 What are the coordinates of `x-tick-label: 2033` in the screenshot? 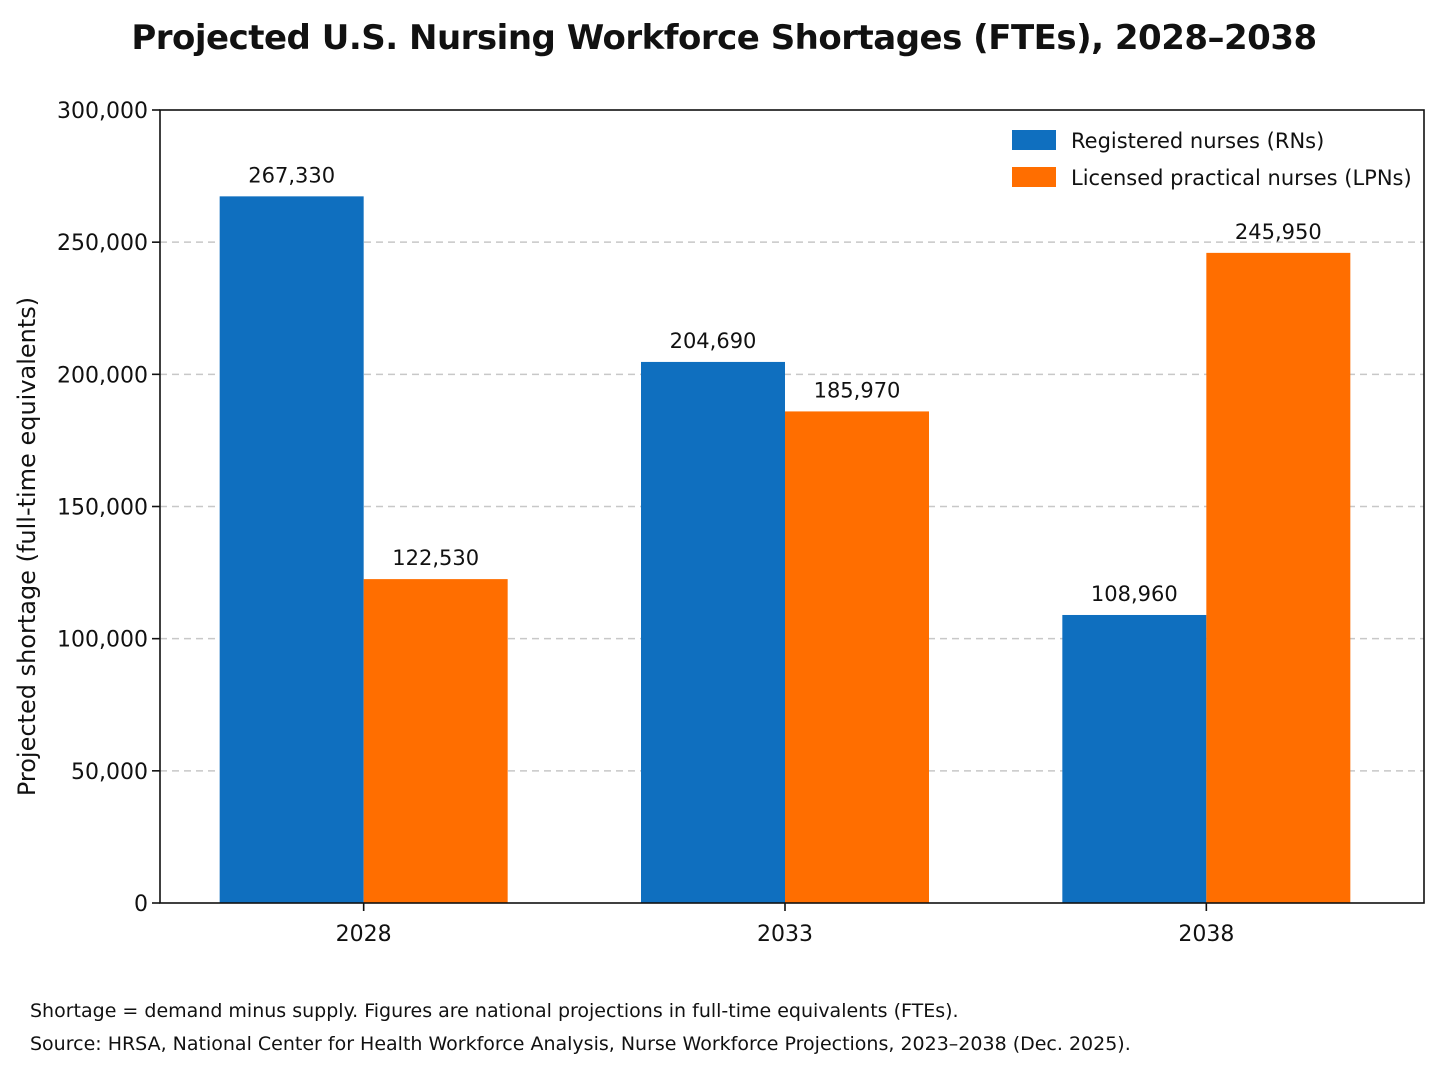 It's located at (785, 934).